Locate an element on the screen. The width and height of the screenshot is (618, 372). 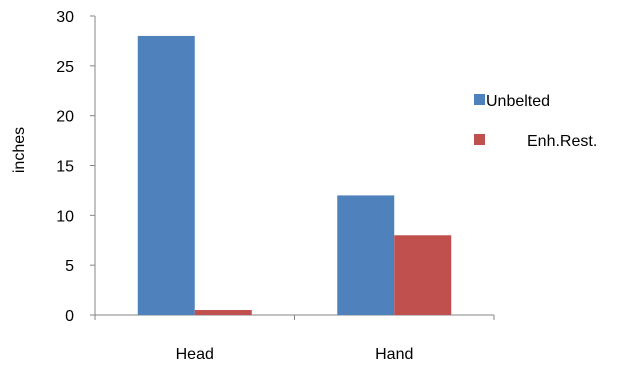
legend: Unbelted Enh.Rest. is located at coordinates (535, 121).